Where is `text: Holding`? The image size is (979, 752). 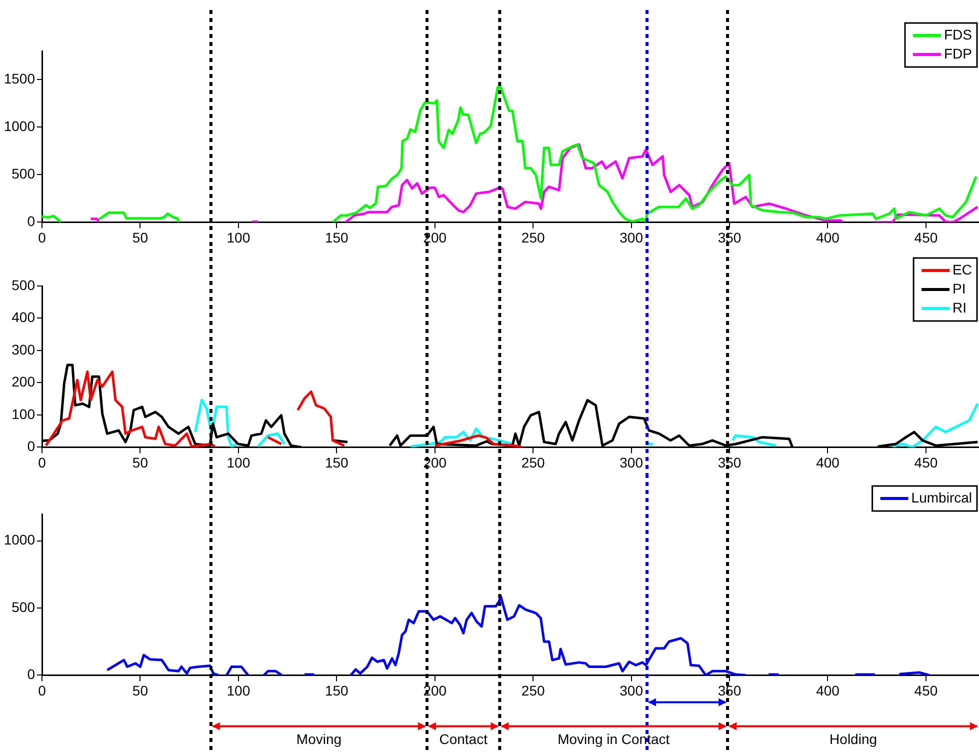 text: Holding is located at coordinates (854, 739).